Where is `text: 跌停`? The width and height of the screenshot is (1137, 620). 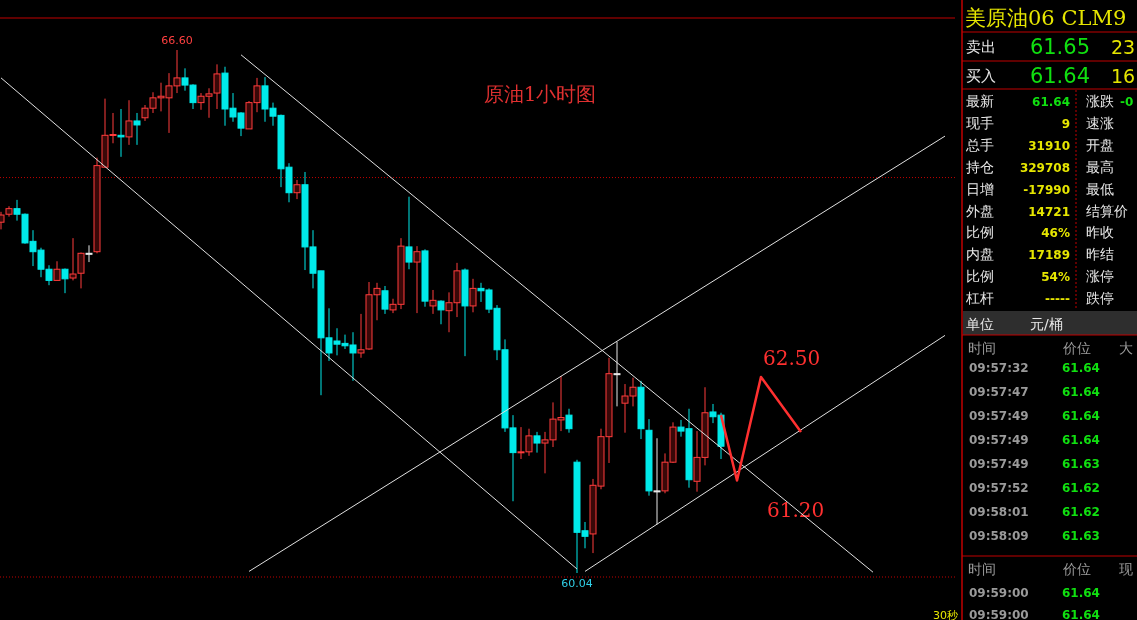
text: 跌停 is located at coordinates (1100, 298).